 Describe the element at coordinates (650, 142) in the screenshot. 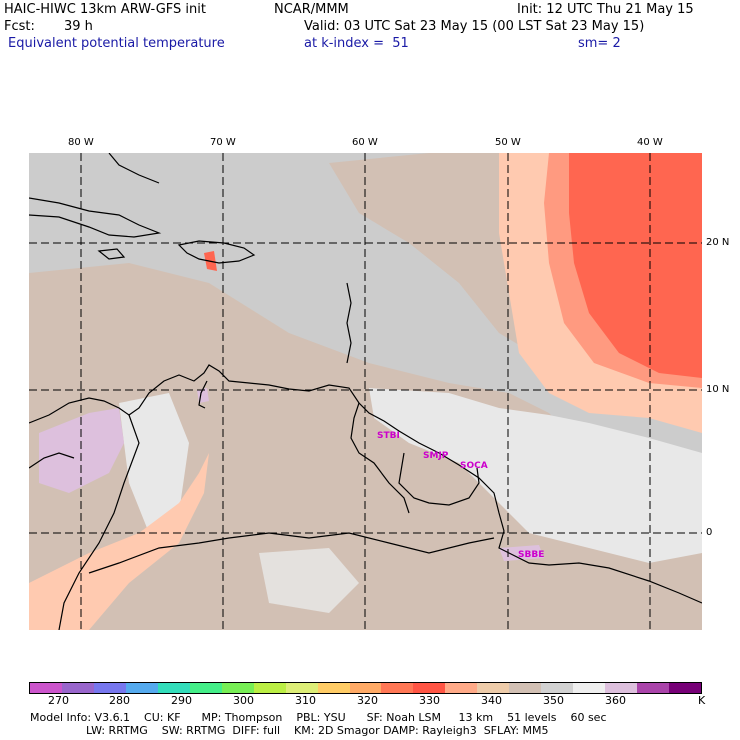

I see `lon-label-40w: 40 W` at that location.